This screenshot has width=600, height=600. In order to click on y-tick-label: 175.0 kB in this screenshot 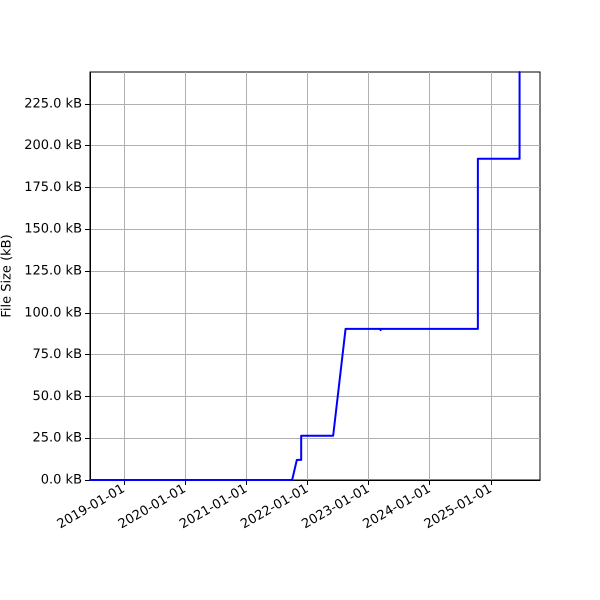, I will do `click(53, 187)`.